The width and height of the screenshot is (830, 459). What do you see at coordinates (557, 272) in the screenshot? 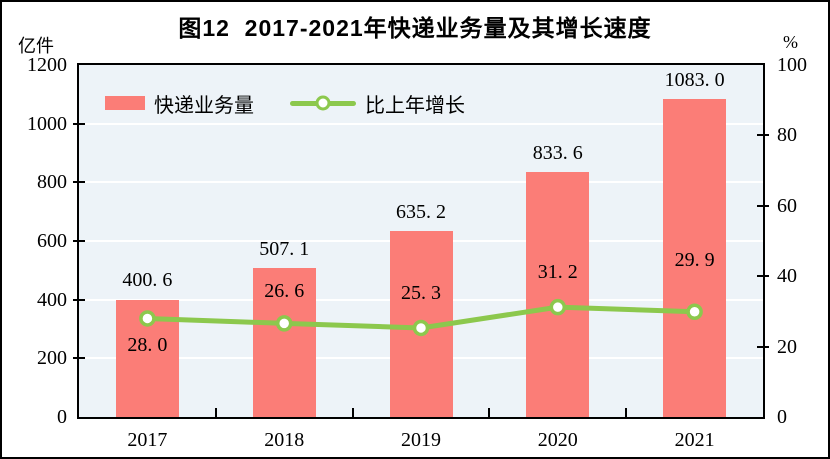
I see `growth-value-label: 31. 2` at bounding box center [557, 272].